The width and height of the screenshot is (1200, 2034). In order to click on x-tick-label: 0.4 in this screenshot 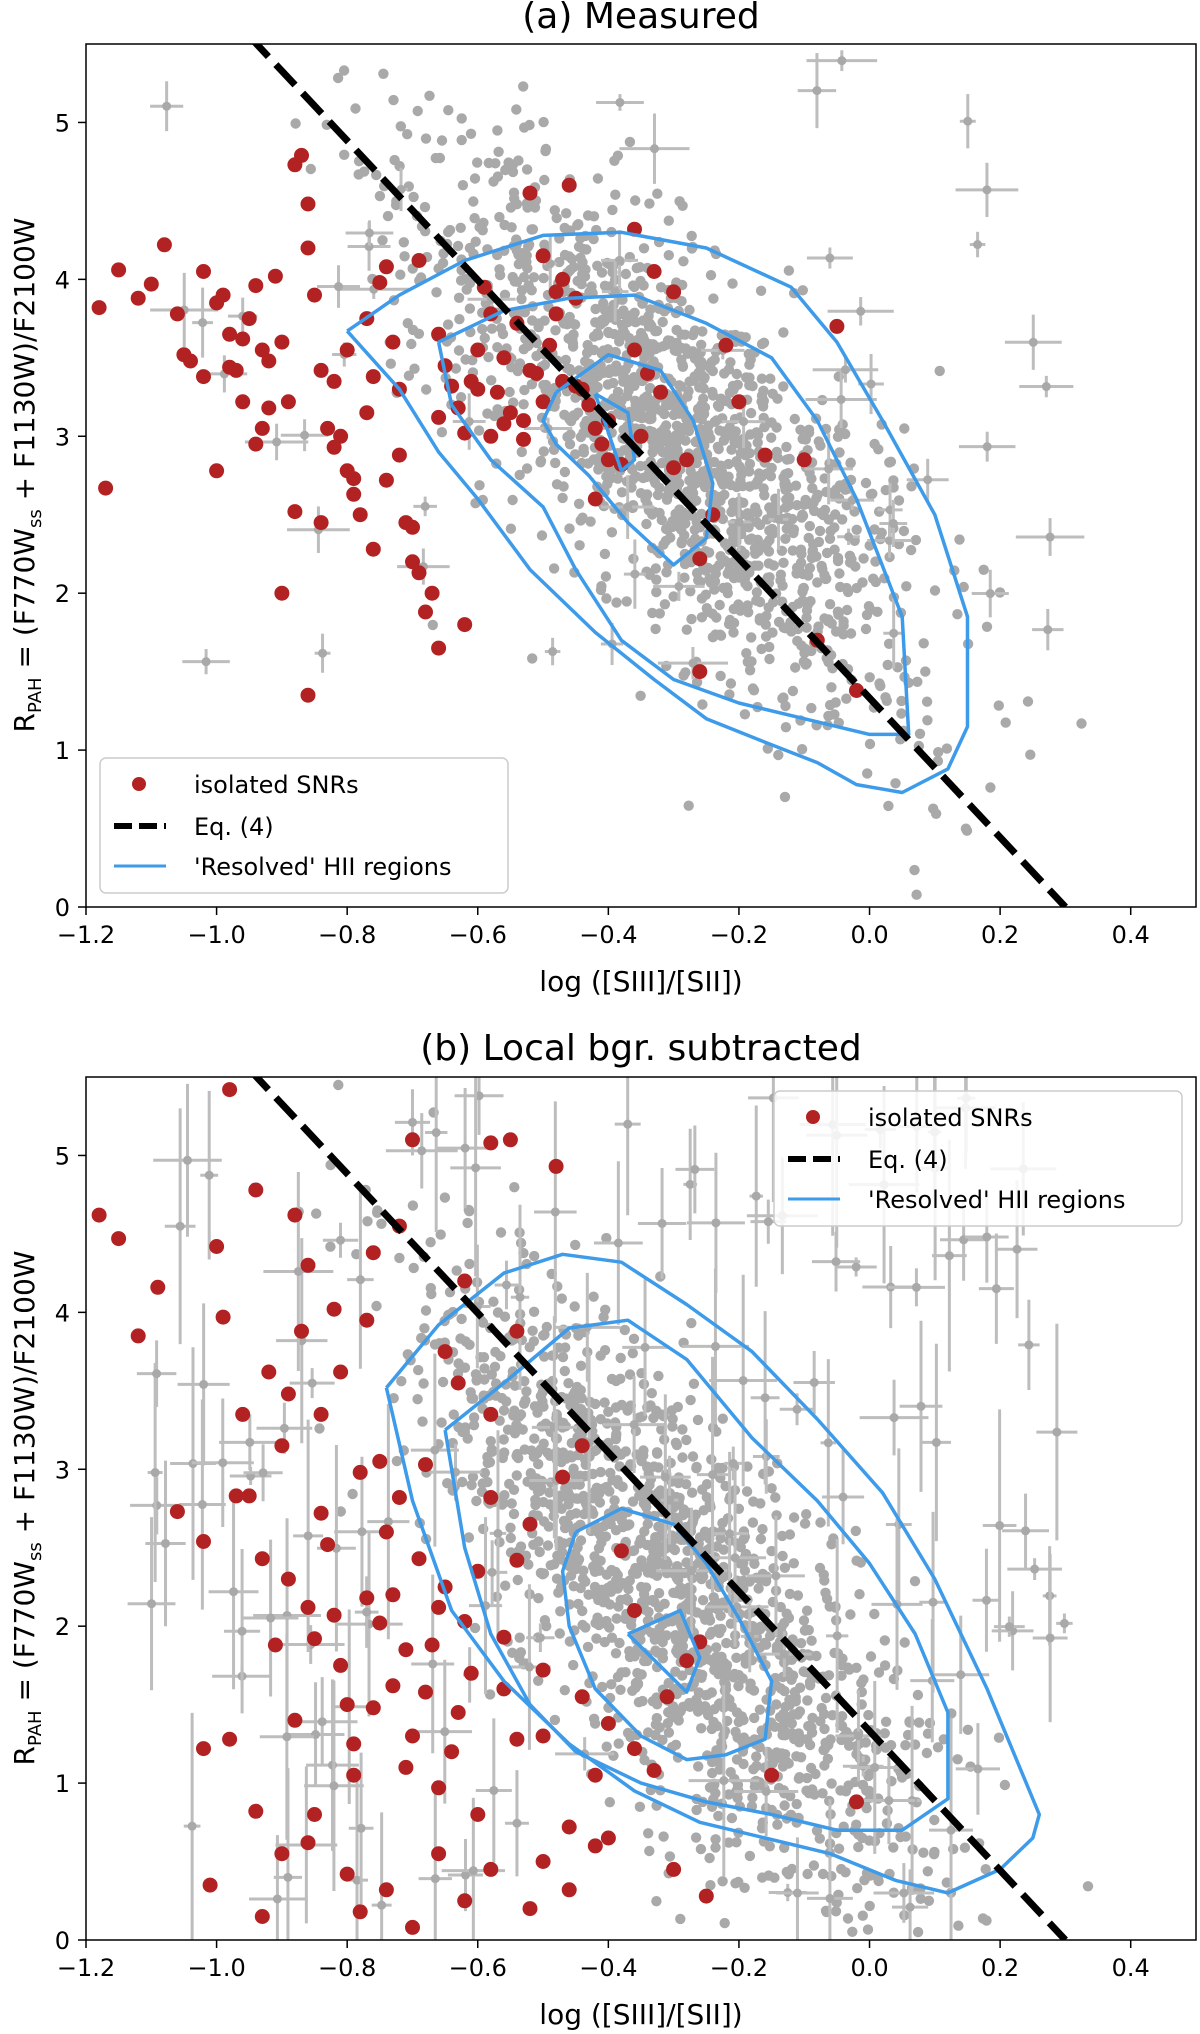, I will do `click(1131, 935)`.